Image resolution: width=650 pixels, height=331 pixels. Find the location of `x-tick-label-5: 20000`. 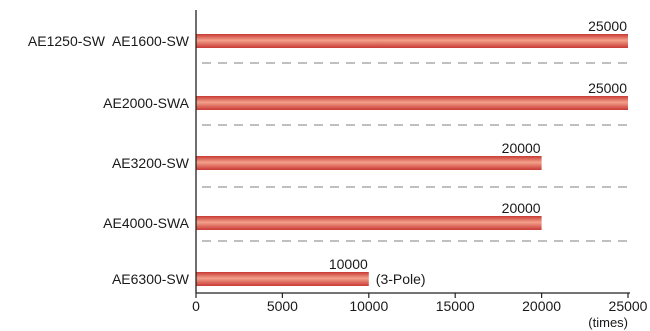

x-tick-label-5: 20000 is located at coordinates (541, 306).